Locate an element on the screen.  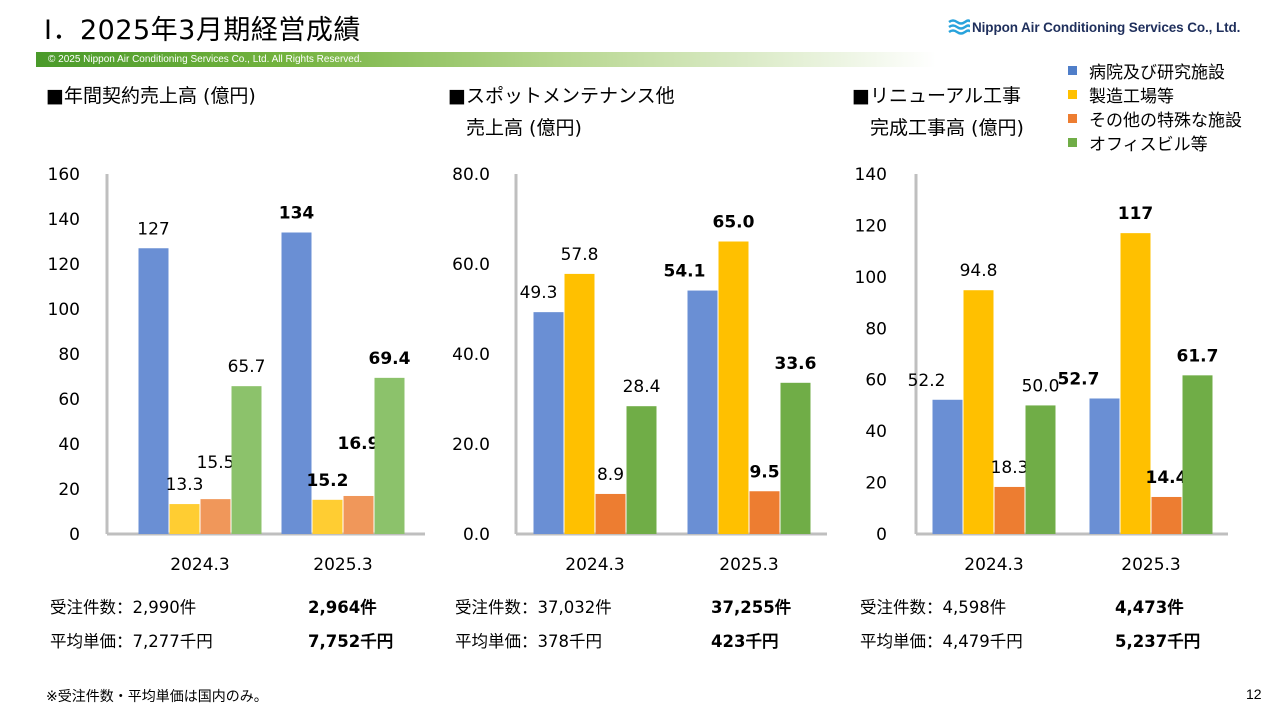
y-tick-label: 80.0 is located at coordinates (471, 175).